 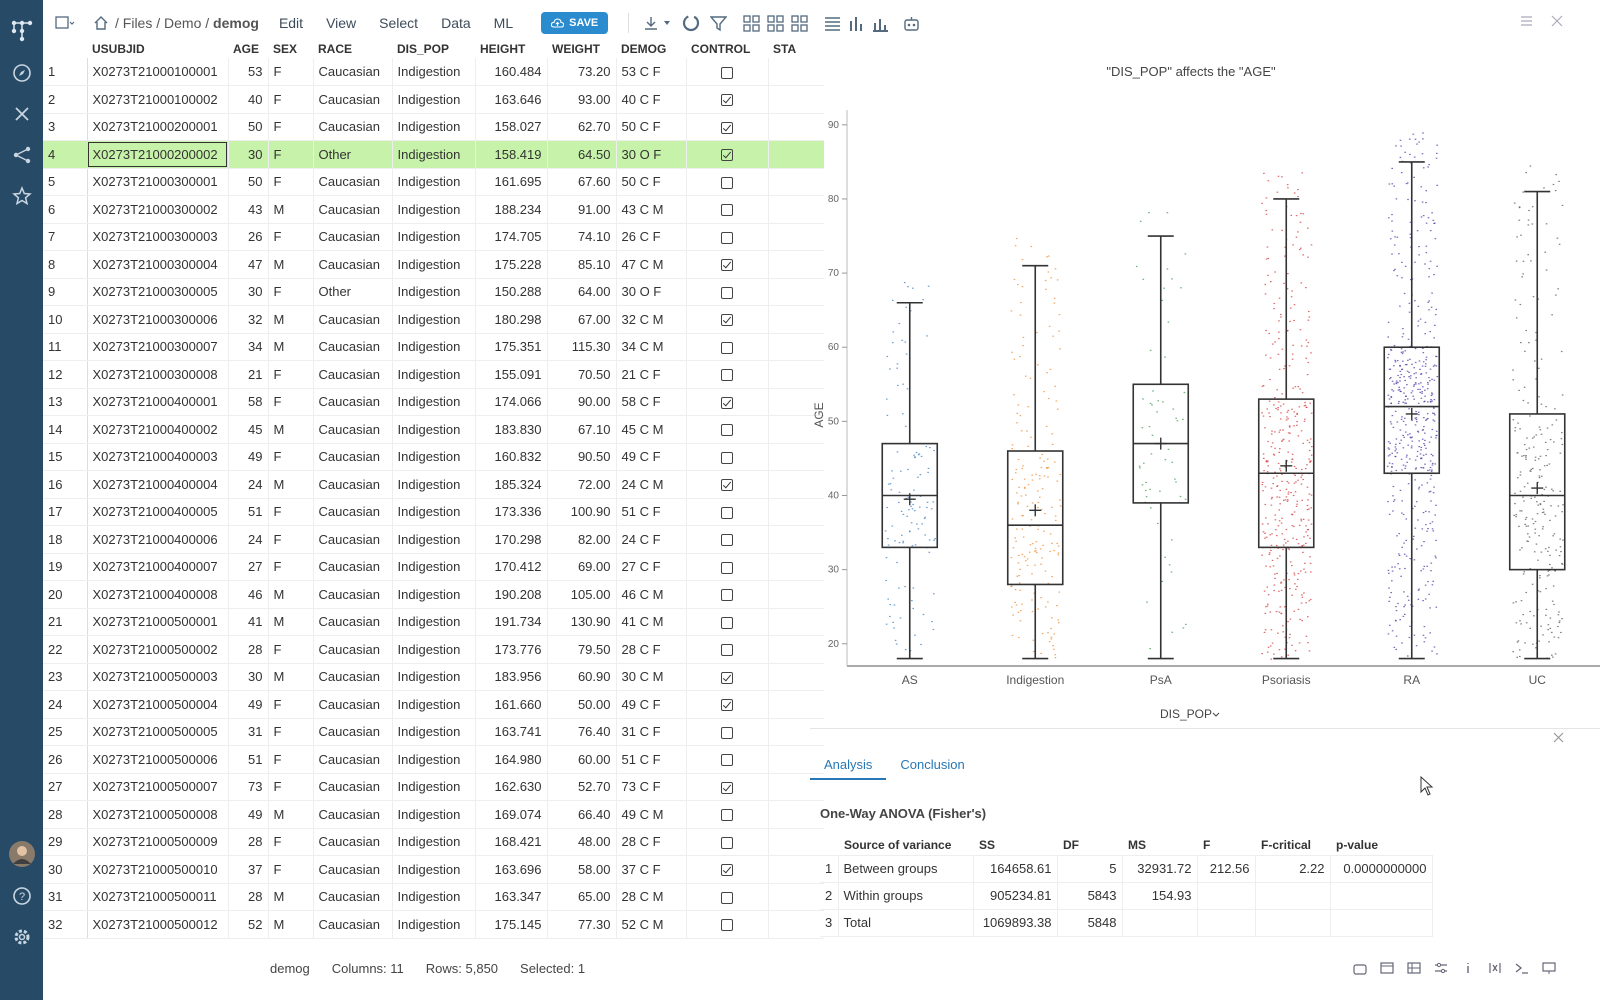 What do you see at coordinates (158, 787) in the screenshot?
I see `table-cell: X0273T21000500007` at bounding box center [158, 787].